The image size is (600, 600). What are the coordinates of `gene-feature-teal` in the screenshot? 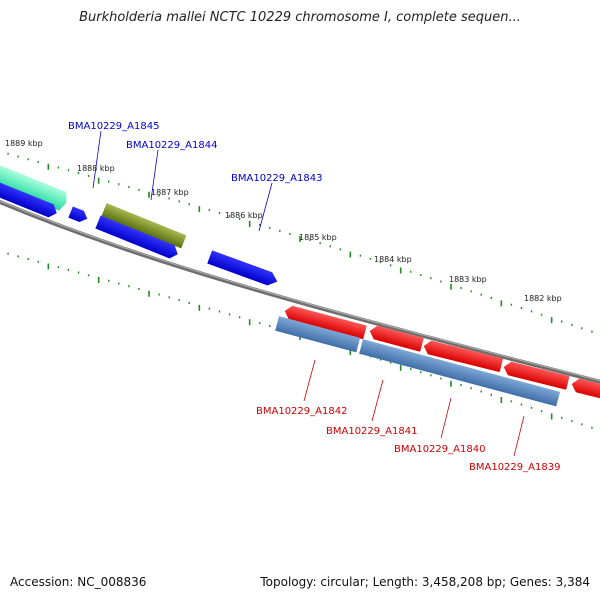 It's located at (35, 185).